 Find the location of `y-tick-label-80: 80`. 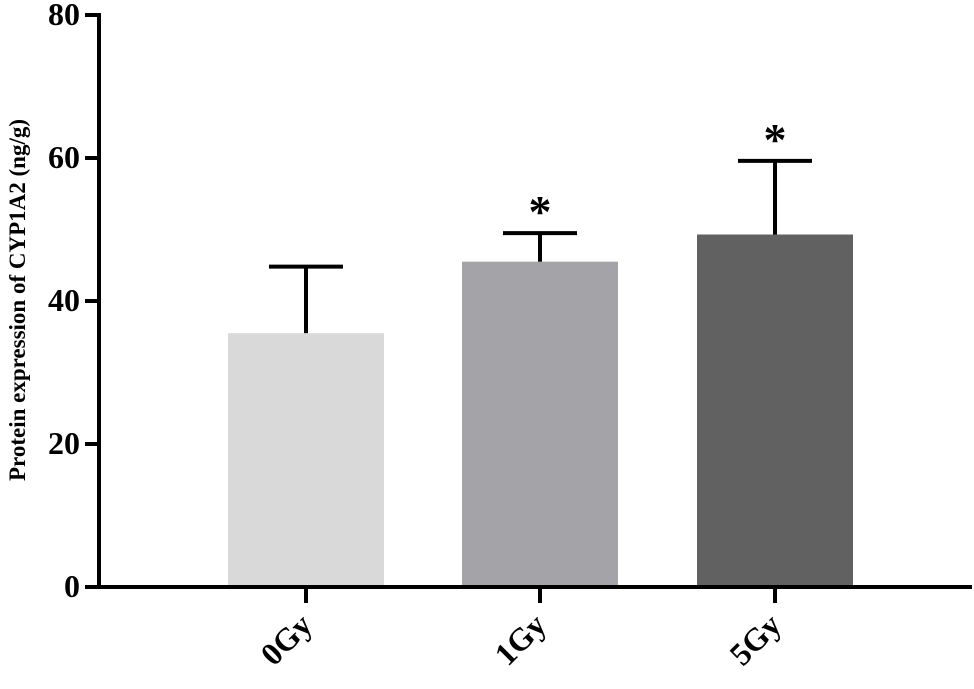

y-tick-label-80: 80 is located at coordinates (64, 16).